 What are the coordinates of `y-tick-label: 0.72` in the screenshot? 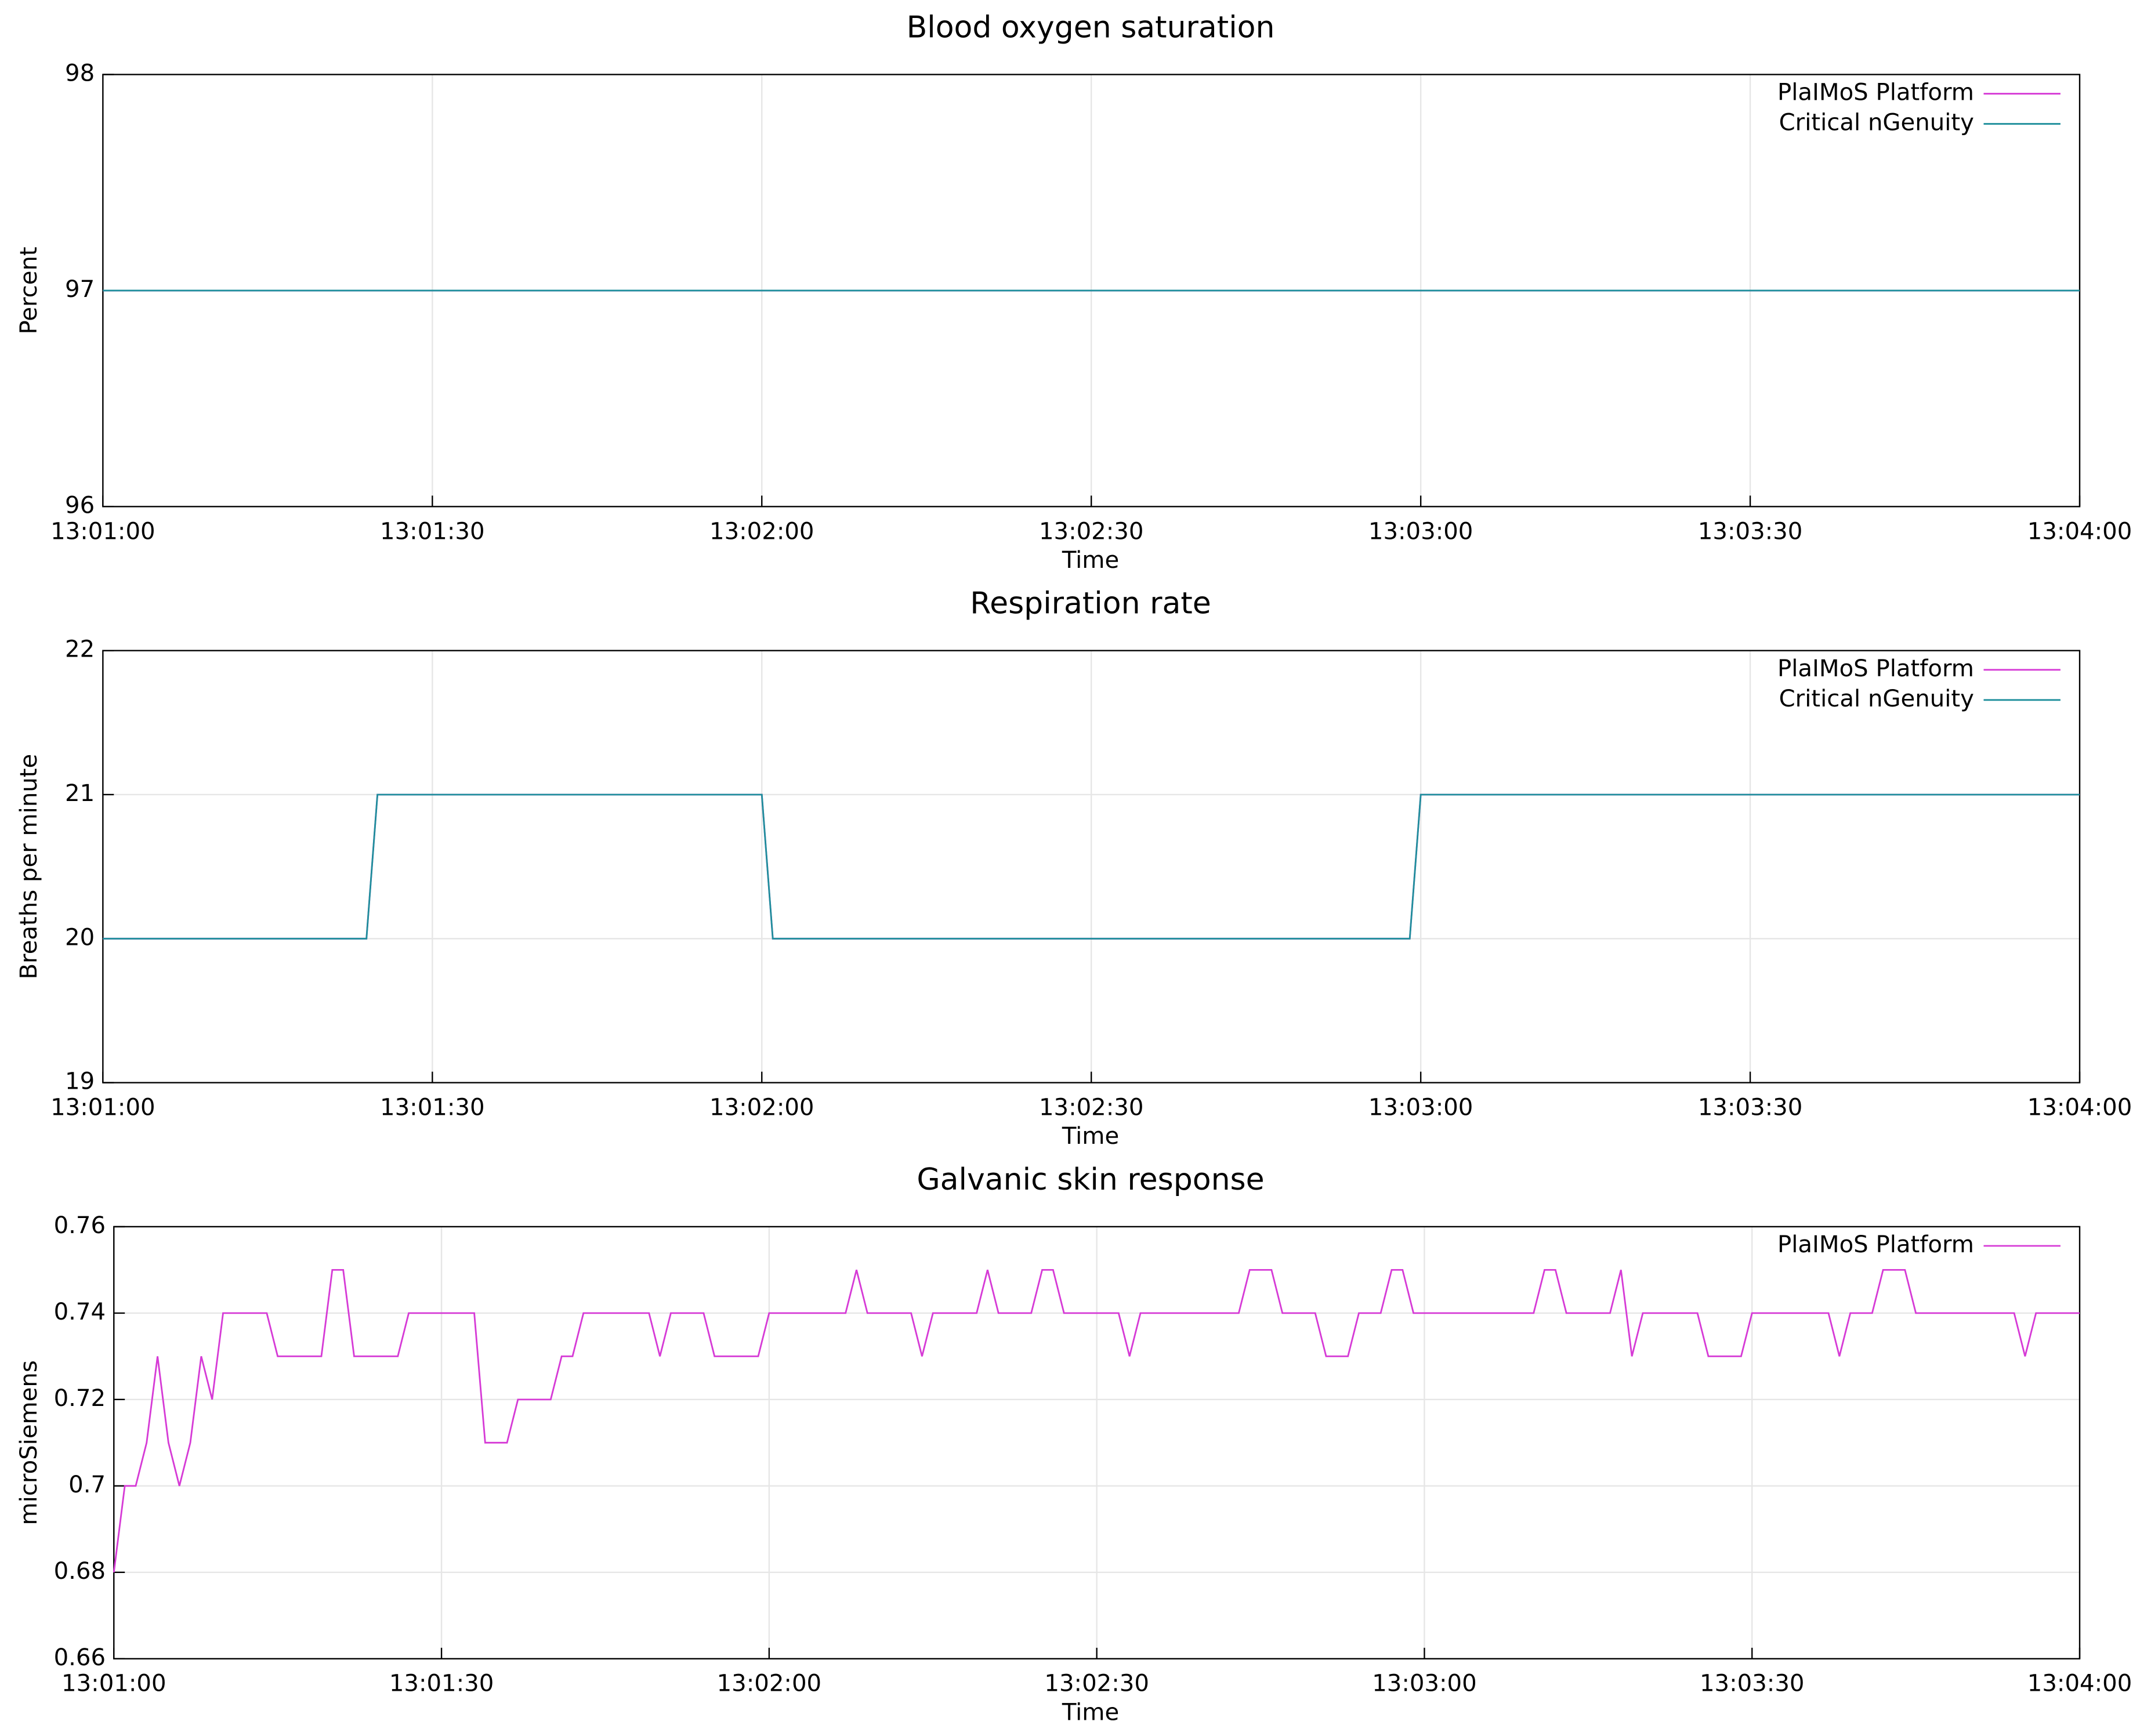 It's located at (80, 1398).